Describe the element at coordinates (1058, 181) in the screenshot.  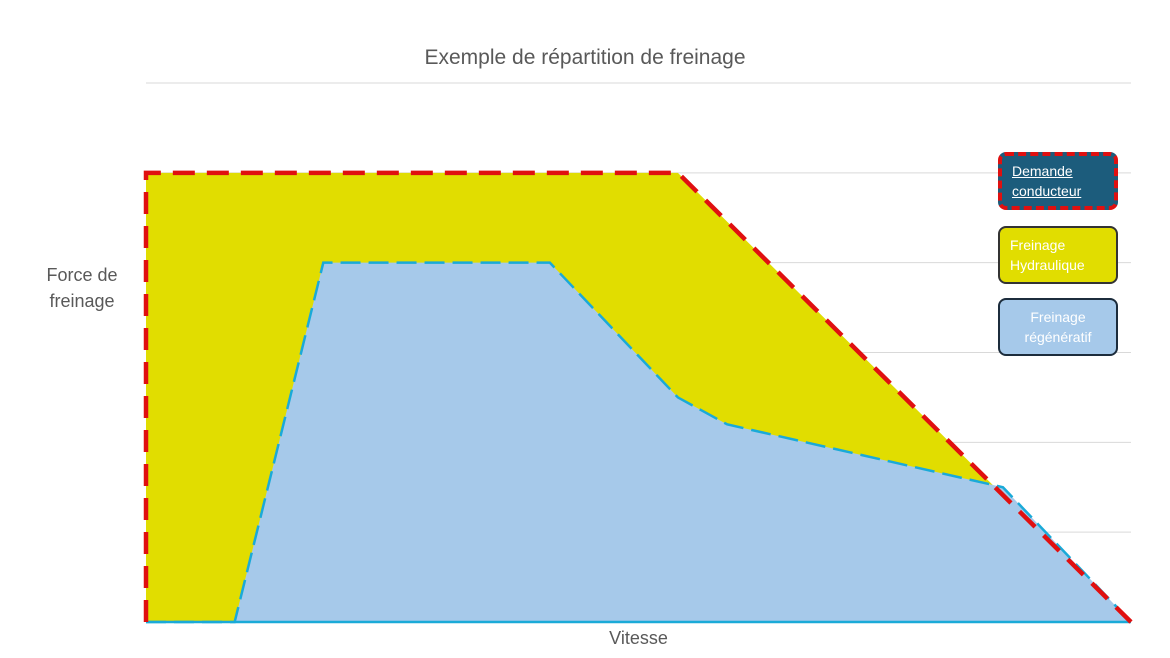
I see `legend-entry: Demande conducteur` at that location.